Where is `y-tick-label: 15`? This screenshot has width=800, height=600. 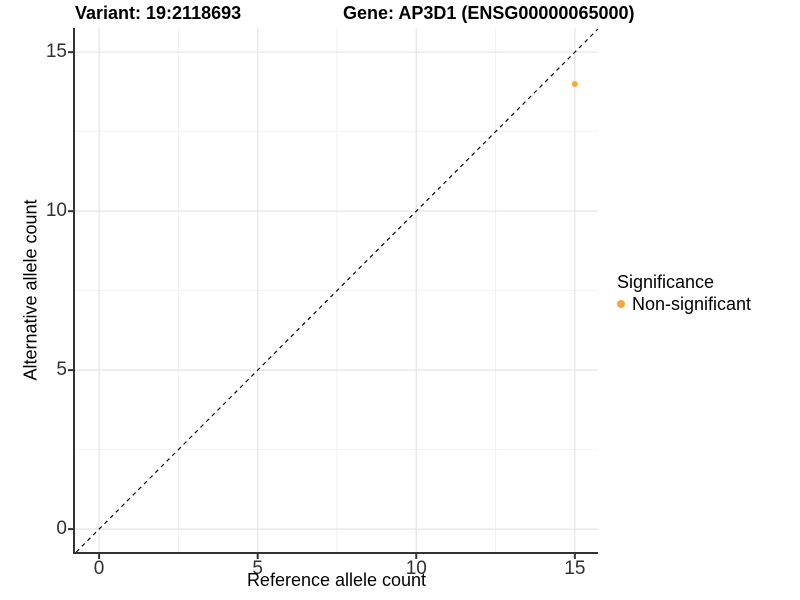 y-tick-label: 15 is located at coordinates (56, 52).